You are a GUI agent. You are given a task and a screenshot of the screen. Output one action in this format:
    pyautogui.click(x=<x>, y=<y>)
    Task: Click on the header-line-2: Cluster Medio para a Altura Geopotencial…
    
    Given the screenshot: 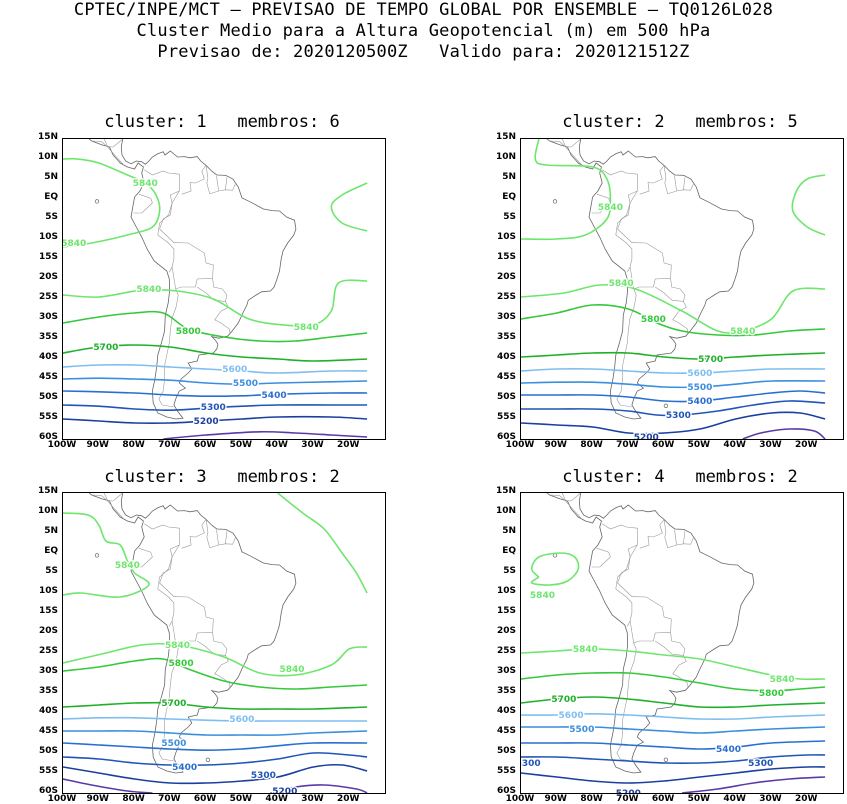 What is the action you would take?
    pyautogui.click(x=423, y=31)
    